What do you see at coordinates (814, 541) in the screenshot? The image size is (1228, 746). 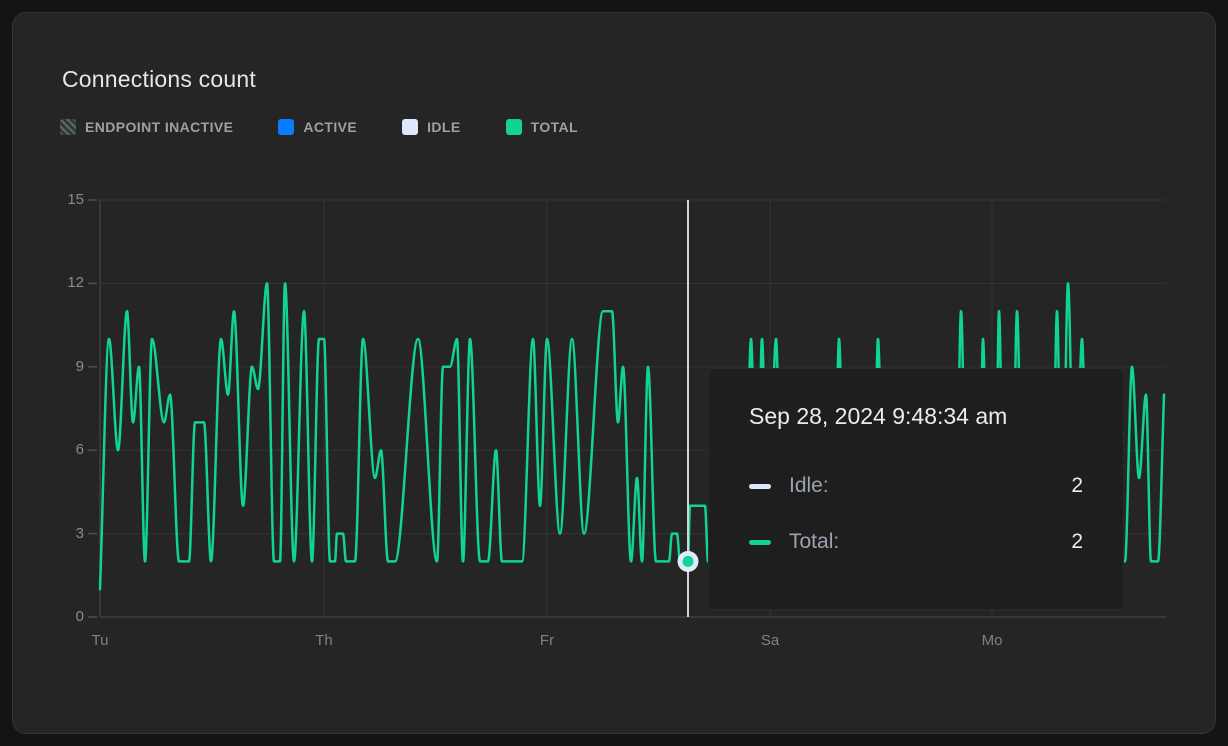 I see `tooltip-label: Total:` at bounding box center [814, 541].